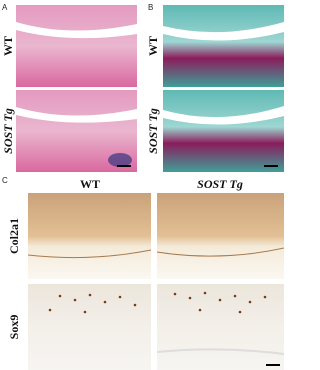 The height and width of the screenshot is (370, 320). What do you see at coordinates (14, 327) in the screenshot?
I see `row-label: Sox9` at bounding box center [14, 327].